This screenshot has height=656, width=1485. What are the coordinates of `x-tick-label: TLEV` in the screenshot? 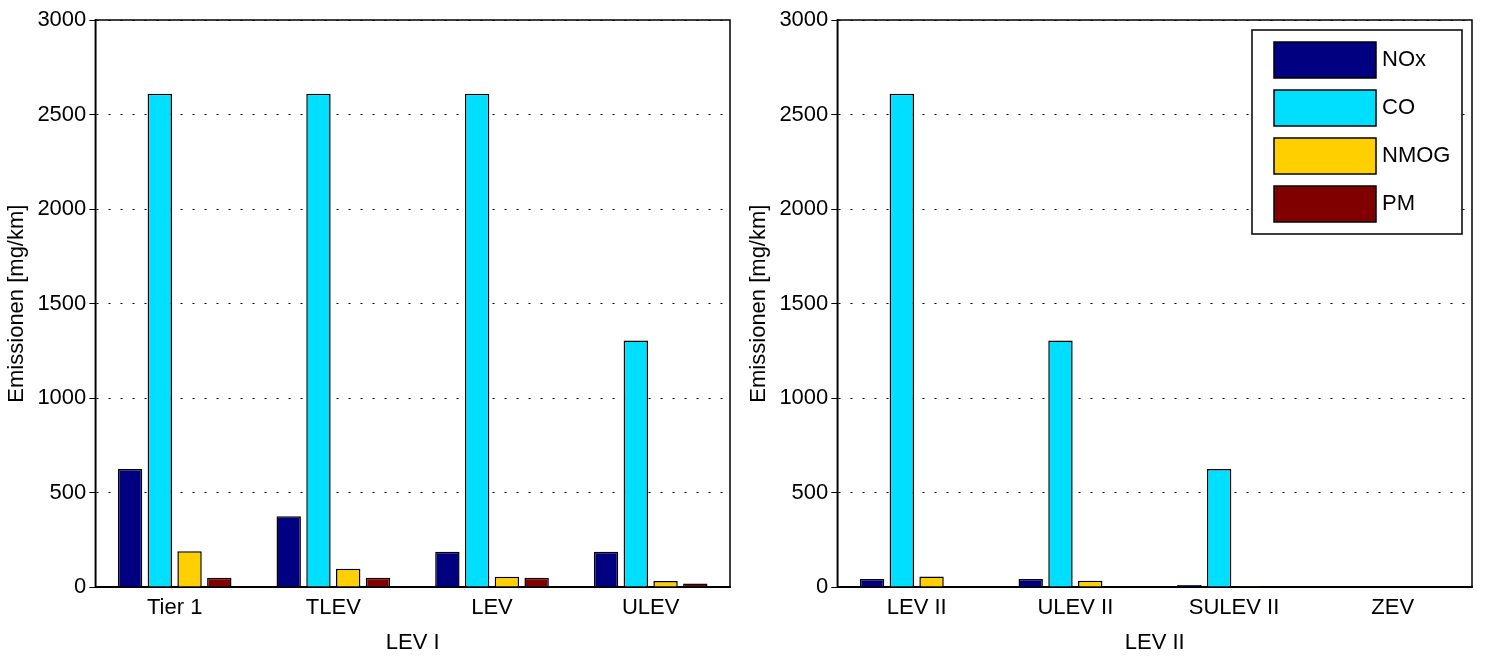 It's located at (333, 607).